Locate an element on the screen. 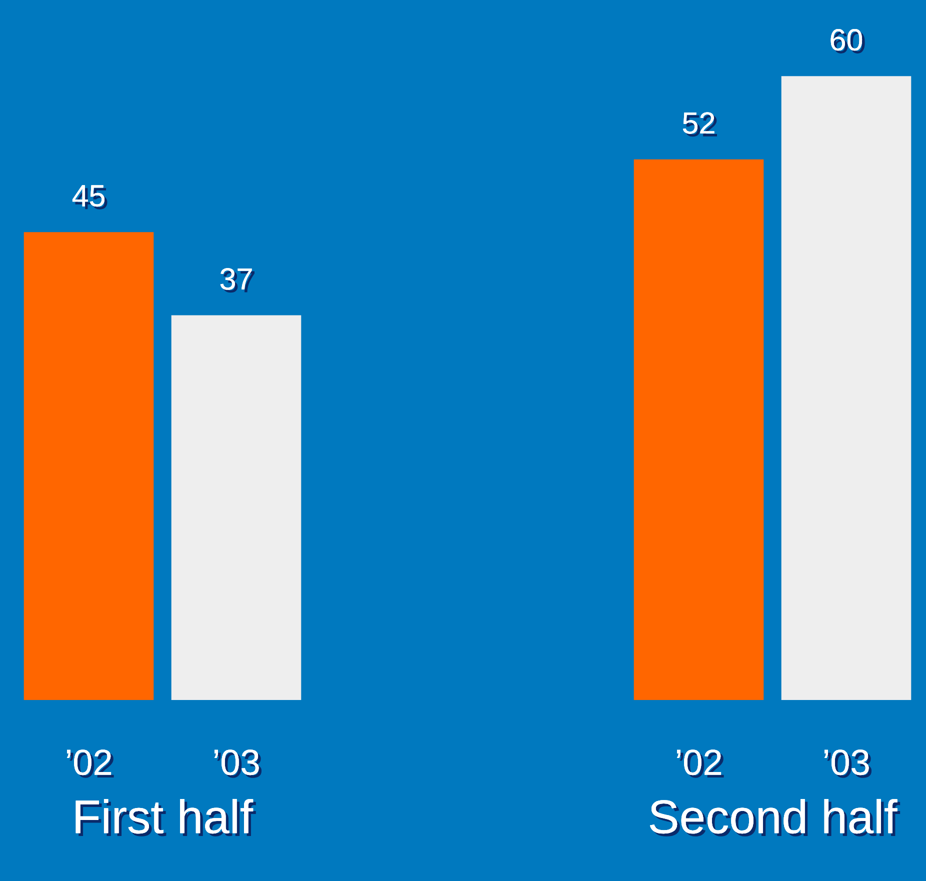 The width and height of the screenshot is (926, 881). data-label: 60 is located at coordinates (847, 41).